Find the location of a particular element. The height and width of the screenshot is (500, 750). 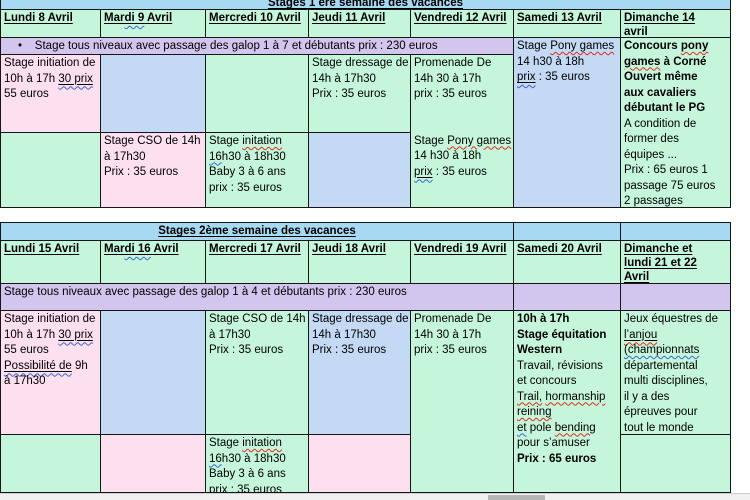

text-run: bending is located at coordinates (575, 428).